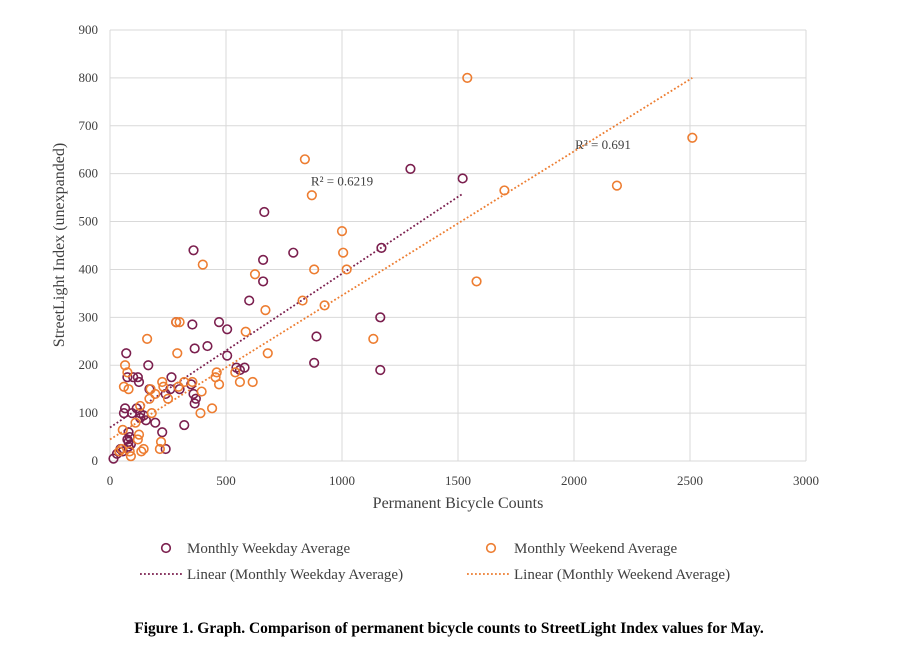 This screenshot has width=898, height=650. Describe the element at coordinates (458, 480) in the screenshot. I see `x-tick-label: 1500` at that location.